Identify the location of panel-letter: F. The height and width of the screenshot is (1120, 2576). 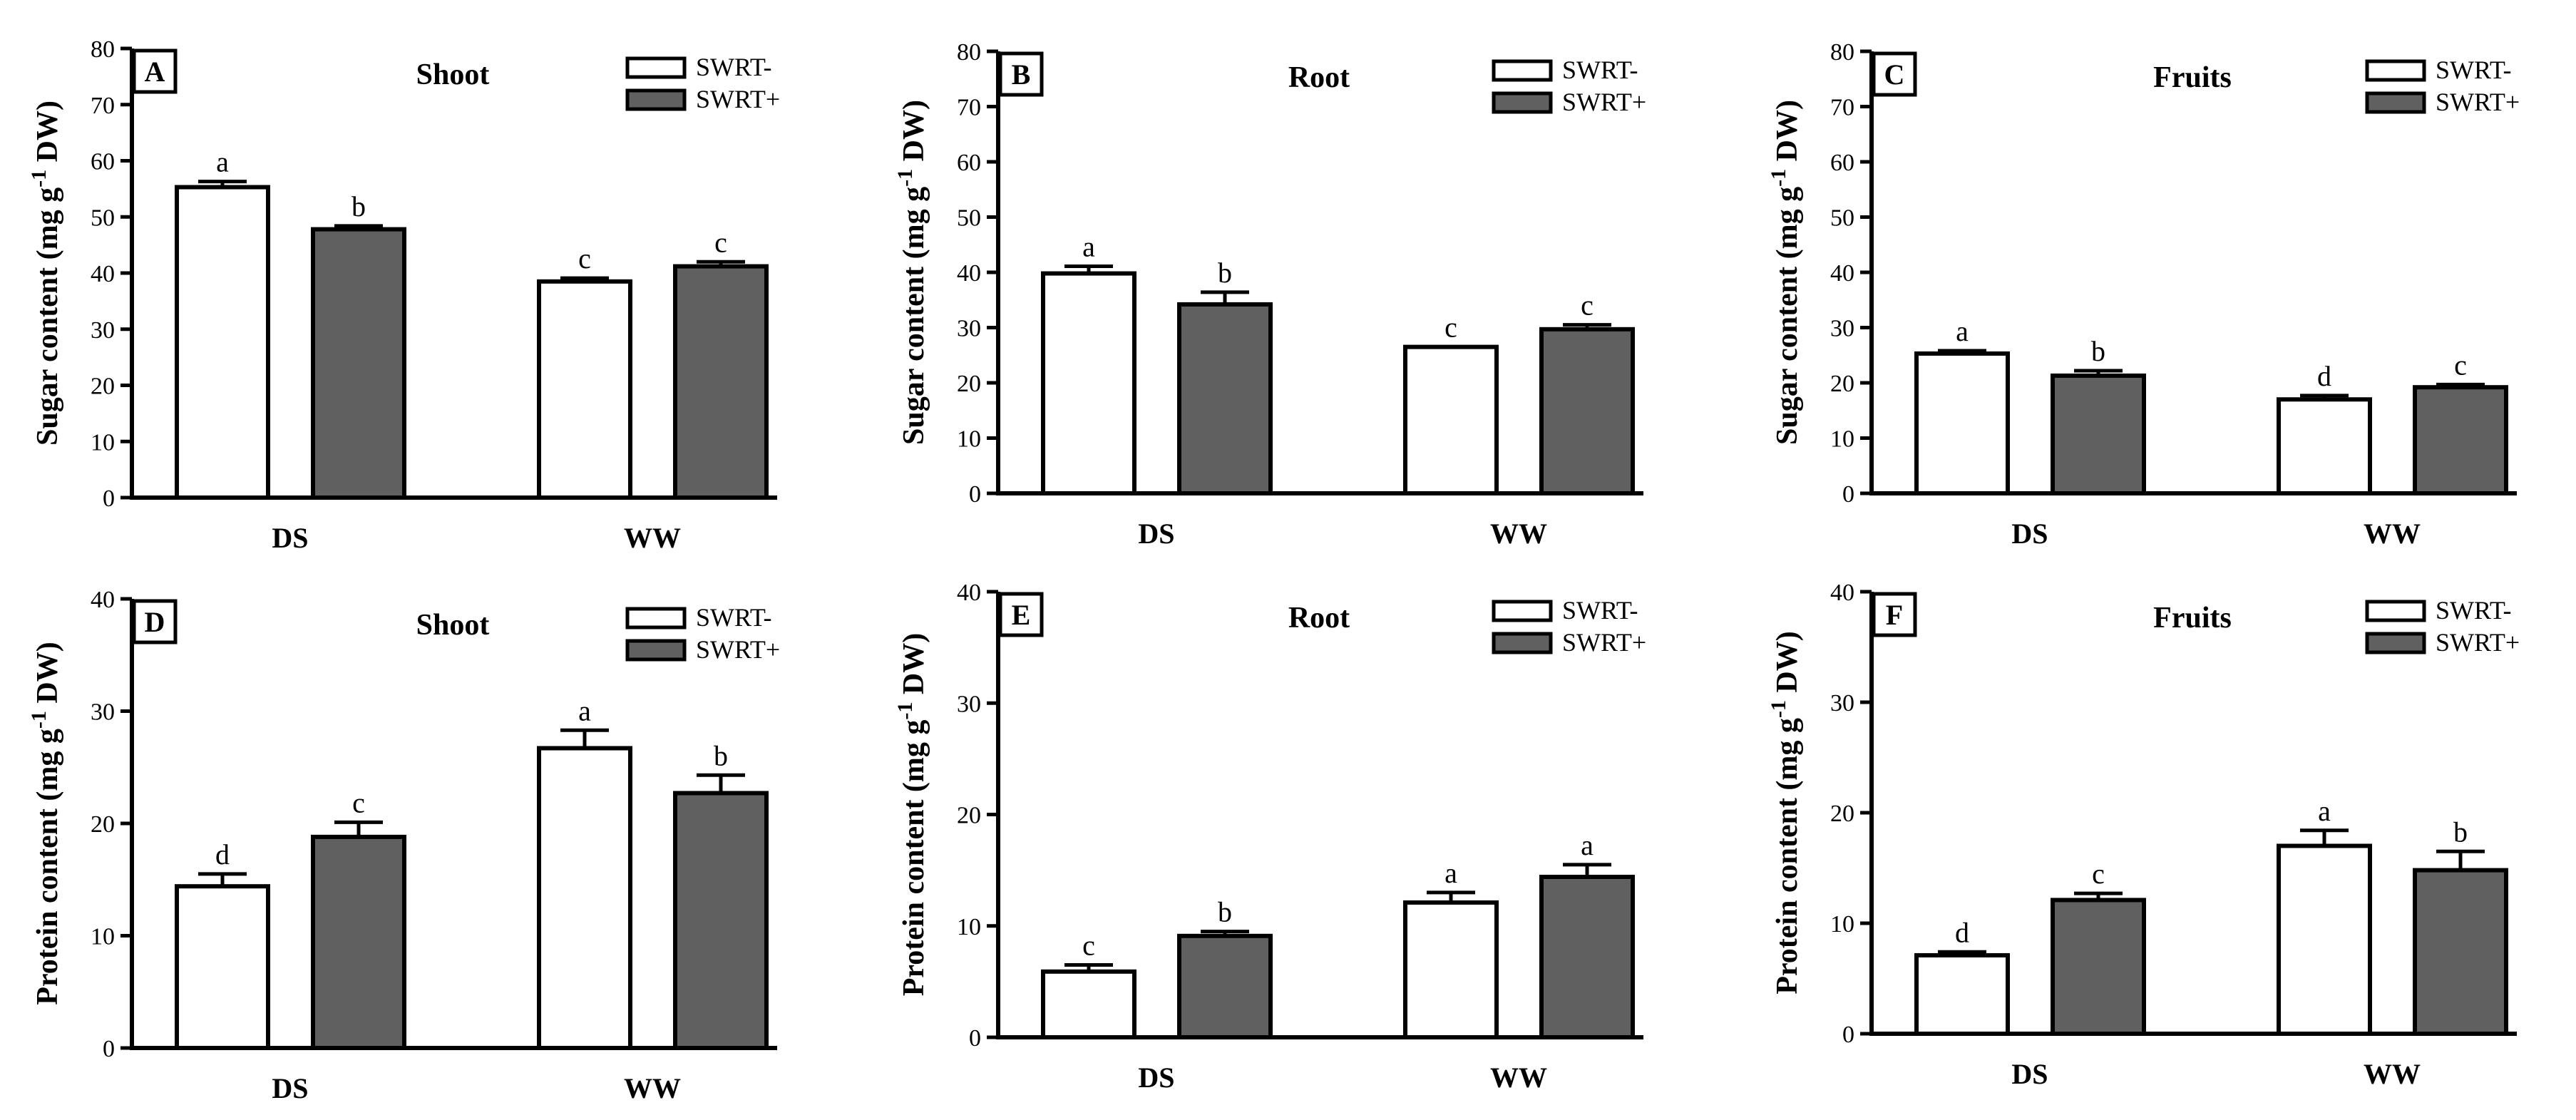
(1894, 615).